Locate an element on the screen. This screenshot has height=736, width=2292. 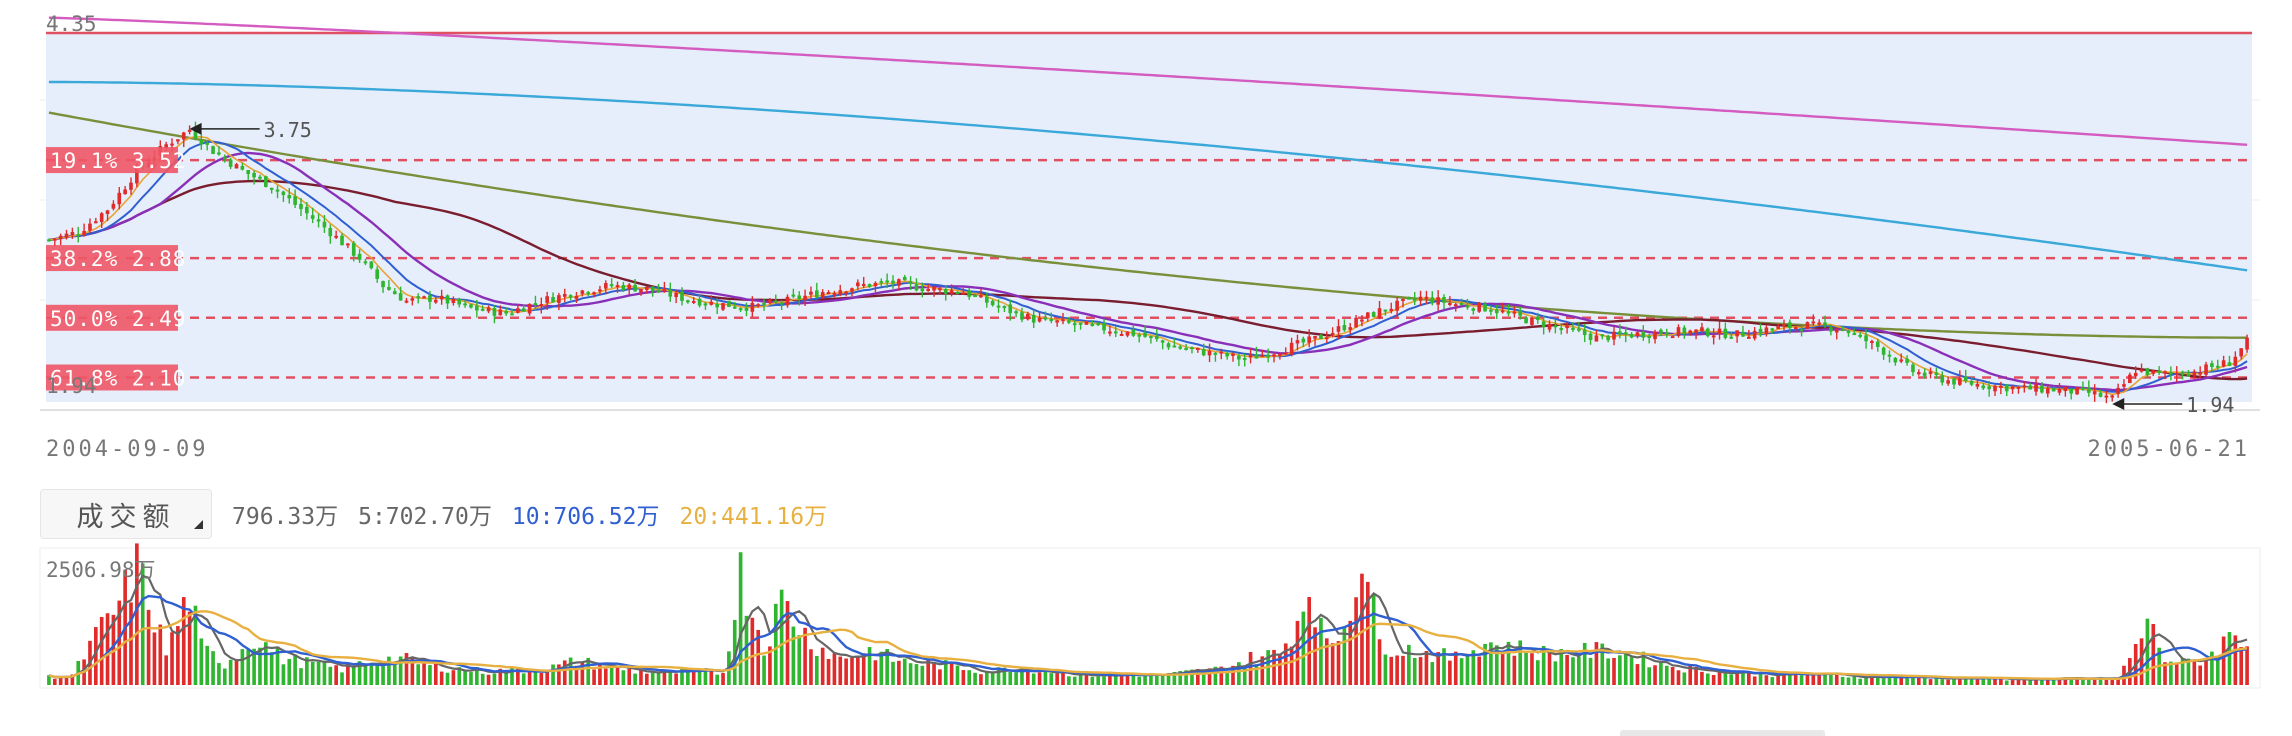
horizontal-scrollbar is located at coordinates (1722, 733).